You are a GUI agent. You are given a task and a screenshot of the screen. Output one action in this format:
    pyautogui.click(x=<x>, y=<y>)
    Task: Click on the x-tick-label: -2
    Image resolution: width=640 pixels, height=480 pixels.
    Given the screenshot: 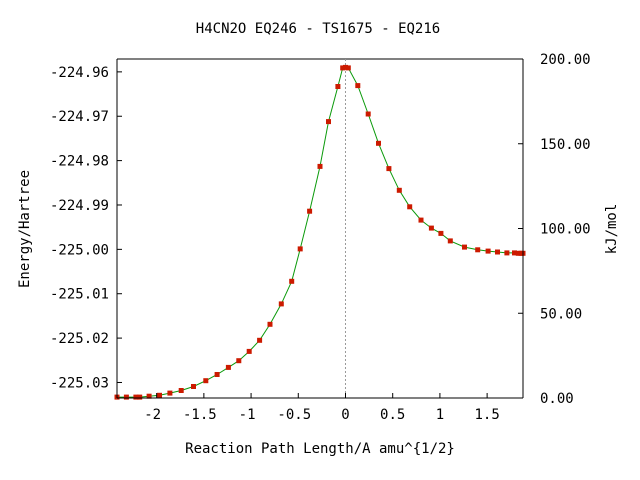 What is the action you would take?
    pyautogui.click(x=152, y=415)
    